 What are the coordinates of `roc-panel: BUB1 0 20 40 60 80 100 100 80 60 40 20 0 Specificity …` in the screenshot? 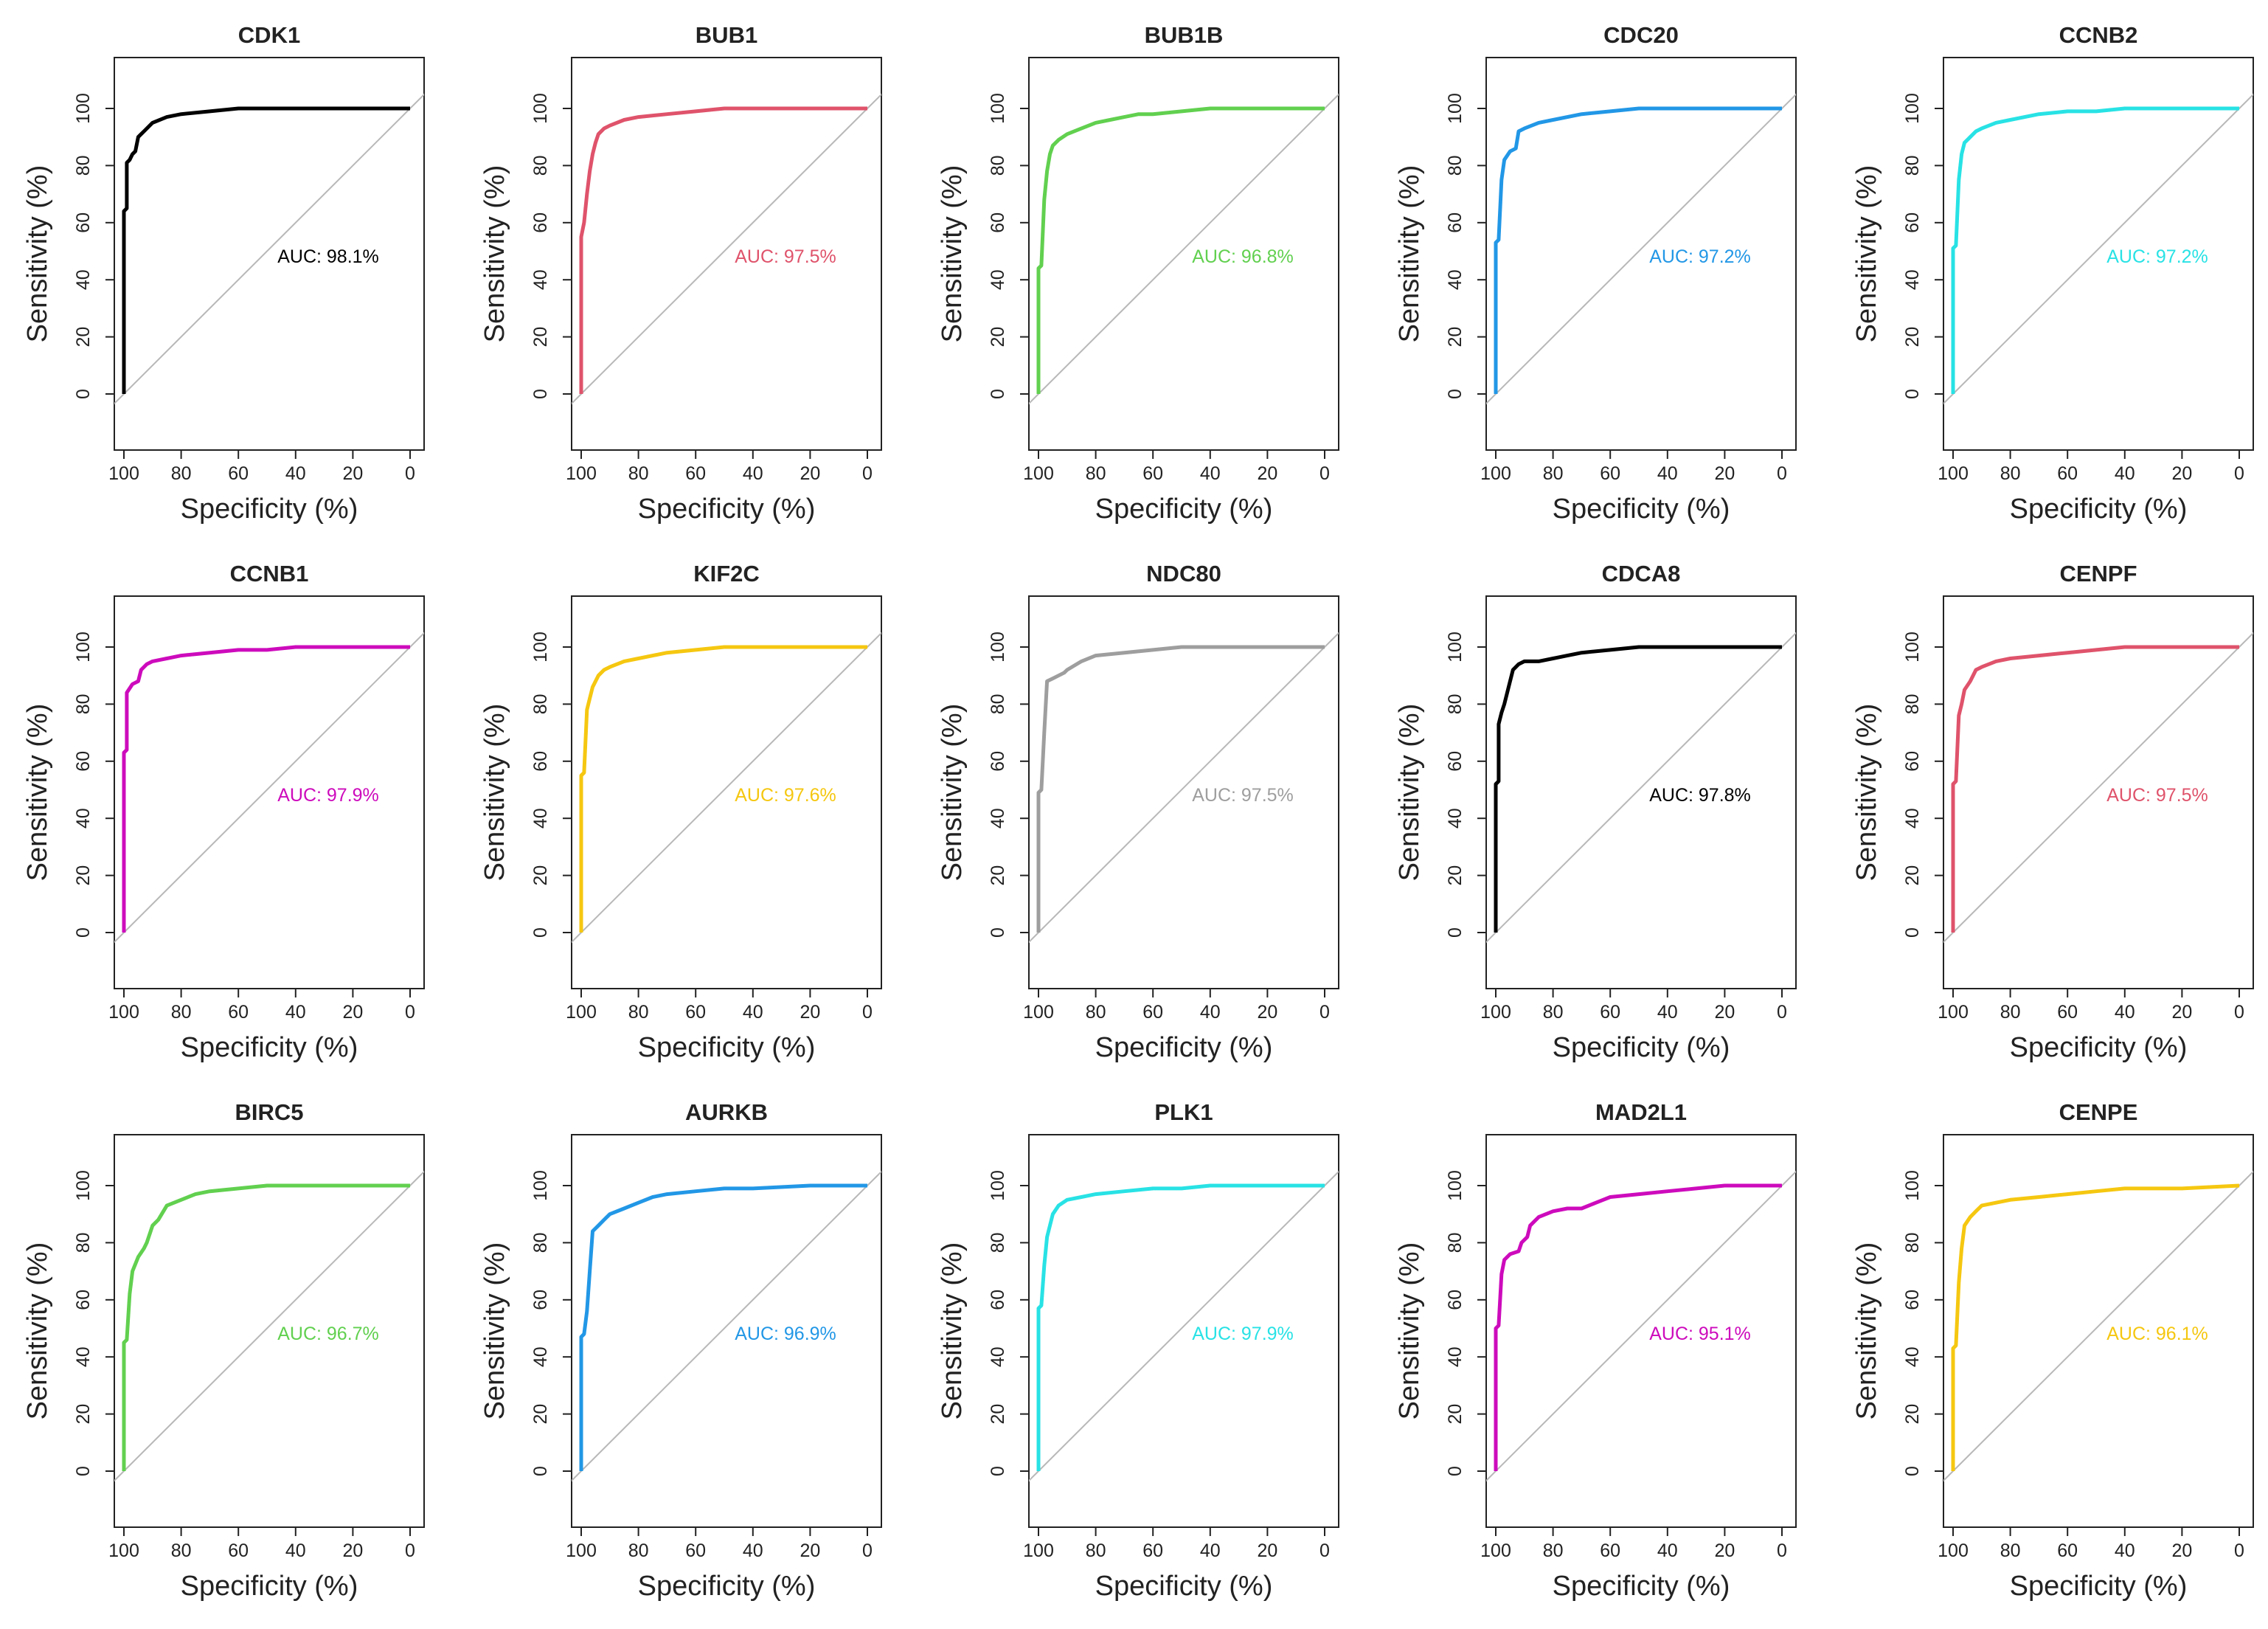 It's located at (680, 274).